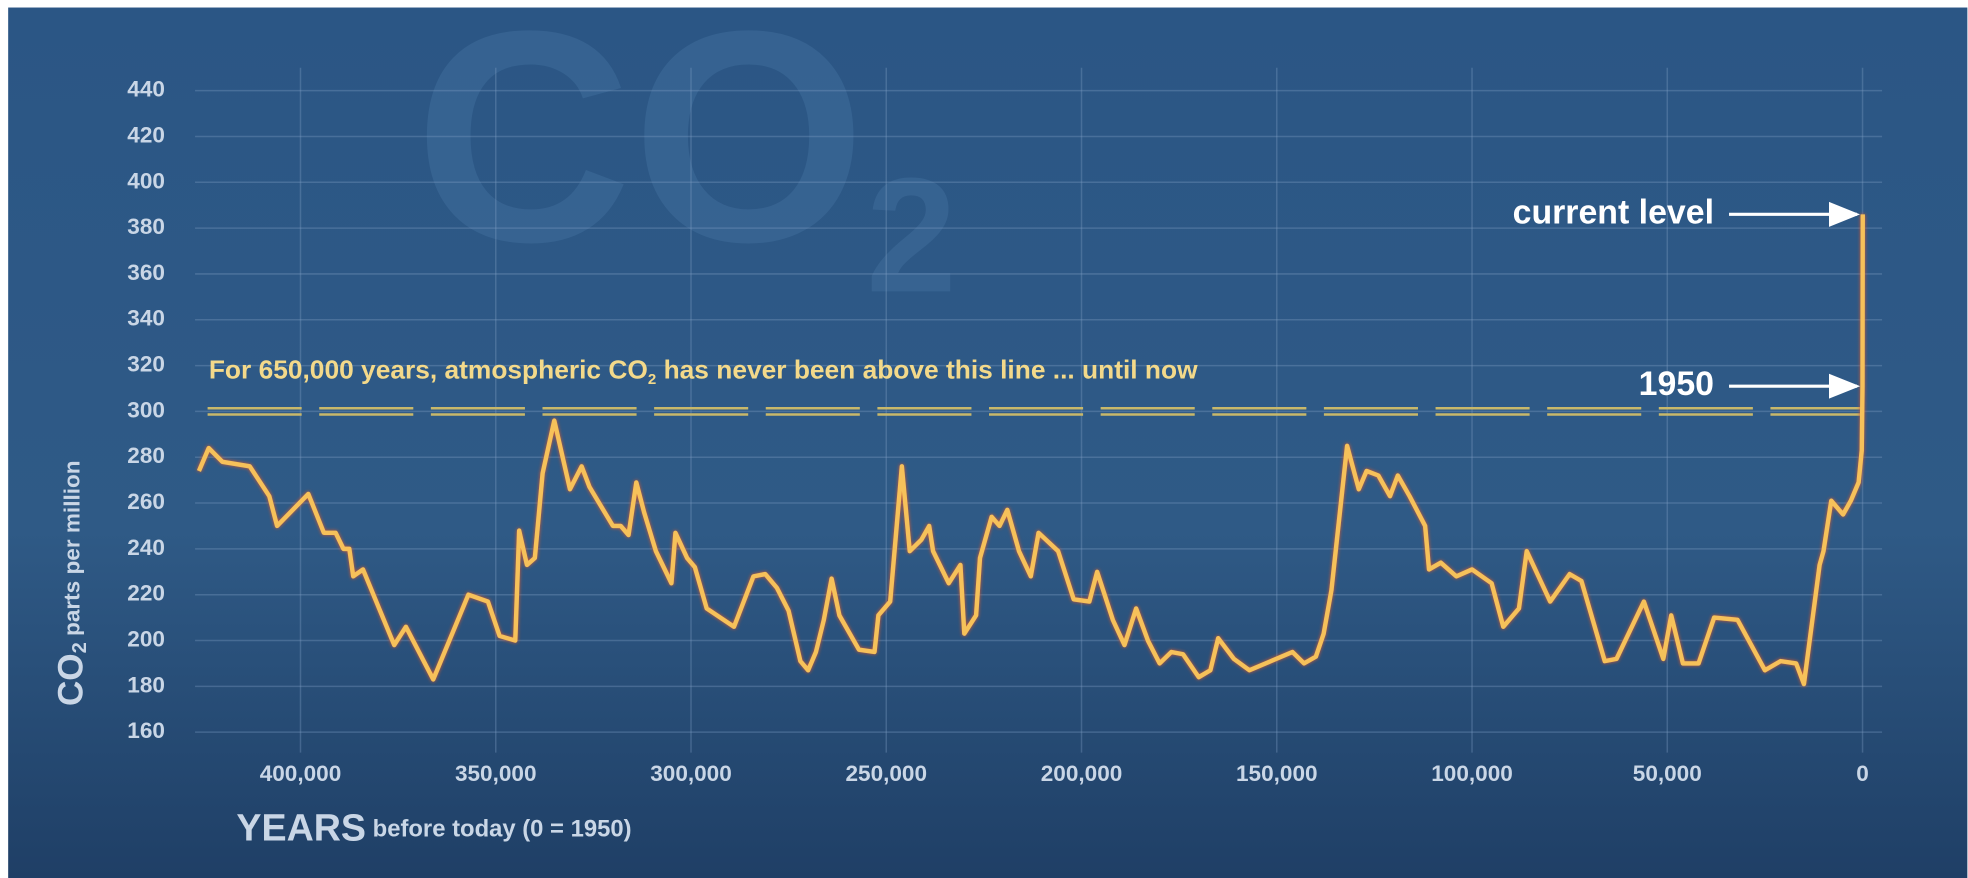 Image resolution: width=1968 pixels, height=878 pixels. Describe the element at coordinates (1035, 411) in the screenshot. I see `threshold-line` at that location.